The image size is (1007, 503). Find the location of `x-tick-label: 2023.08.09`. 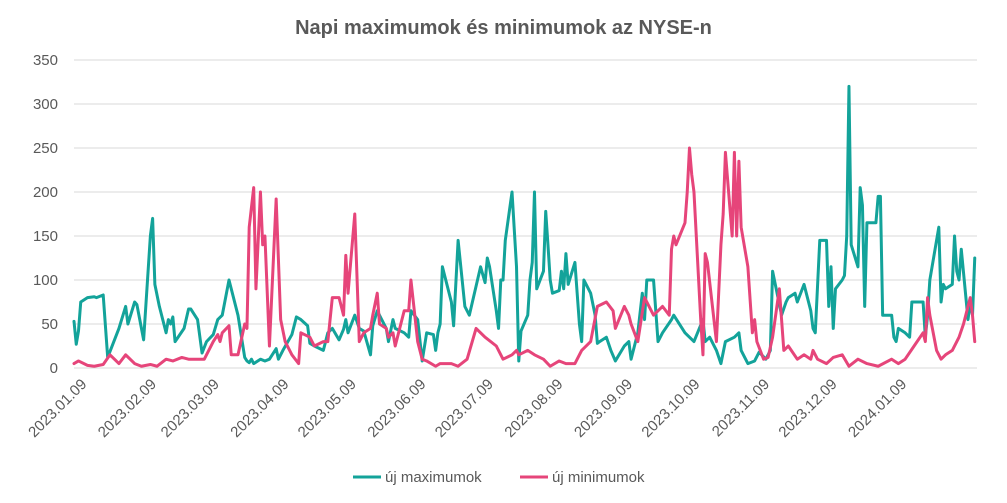

x-tick-label: 2023.08.09 is located at coordinates (533, 408).